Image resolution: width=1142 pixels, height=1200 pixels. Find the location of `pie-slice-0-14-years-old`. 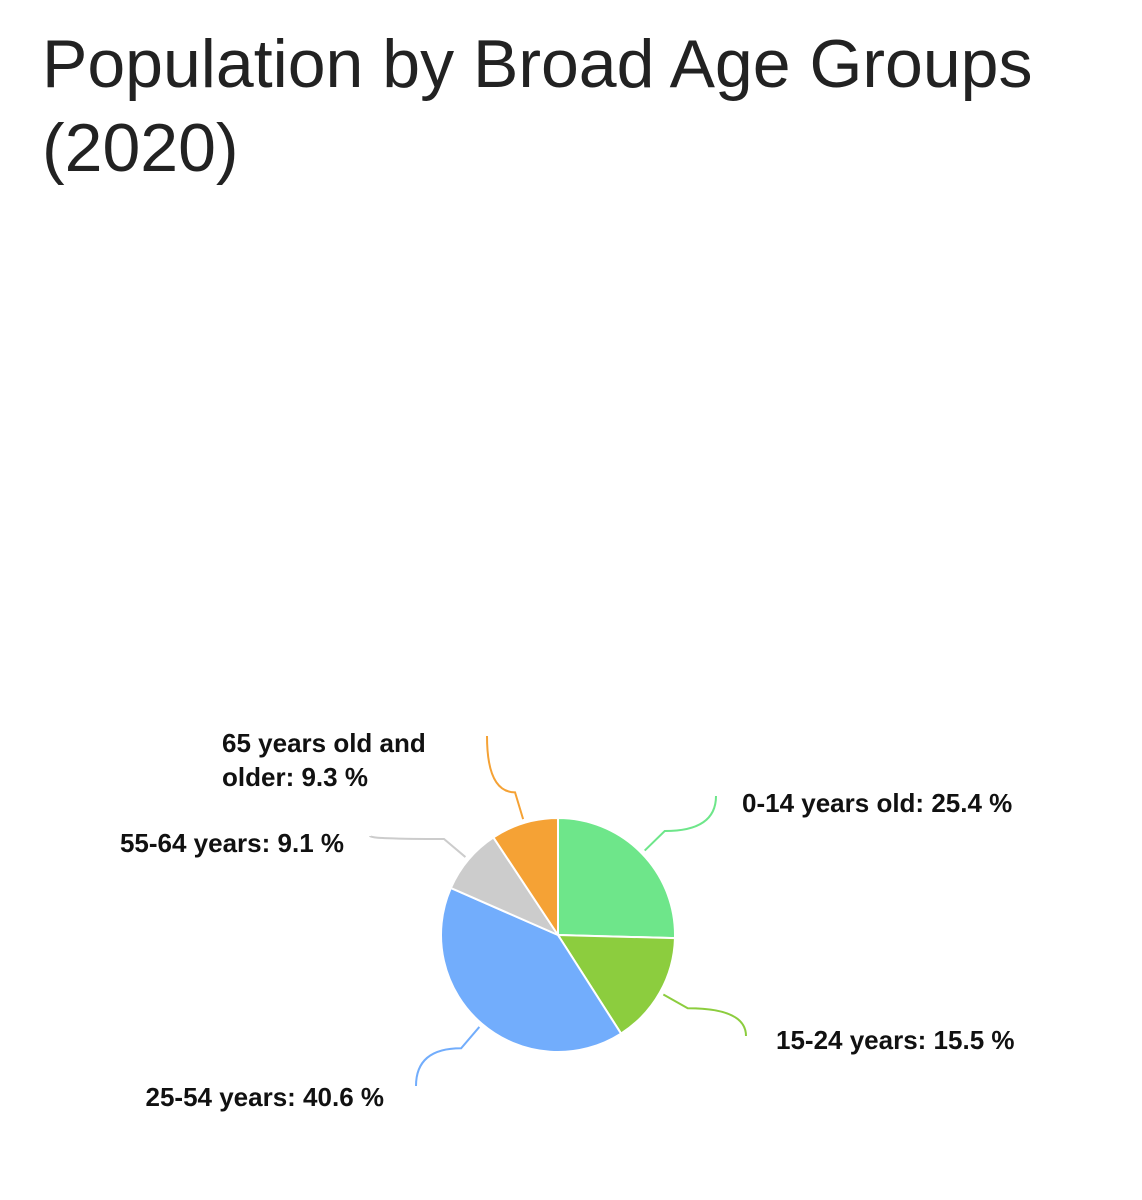

pie-slice-0-14-years-old is located at coordinates (616, 878).